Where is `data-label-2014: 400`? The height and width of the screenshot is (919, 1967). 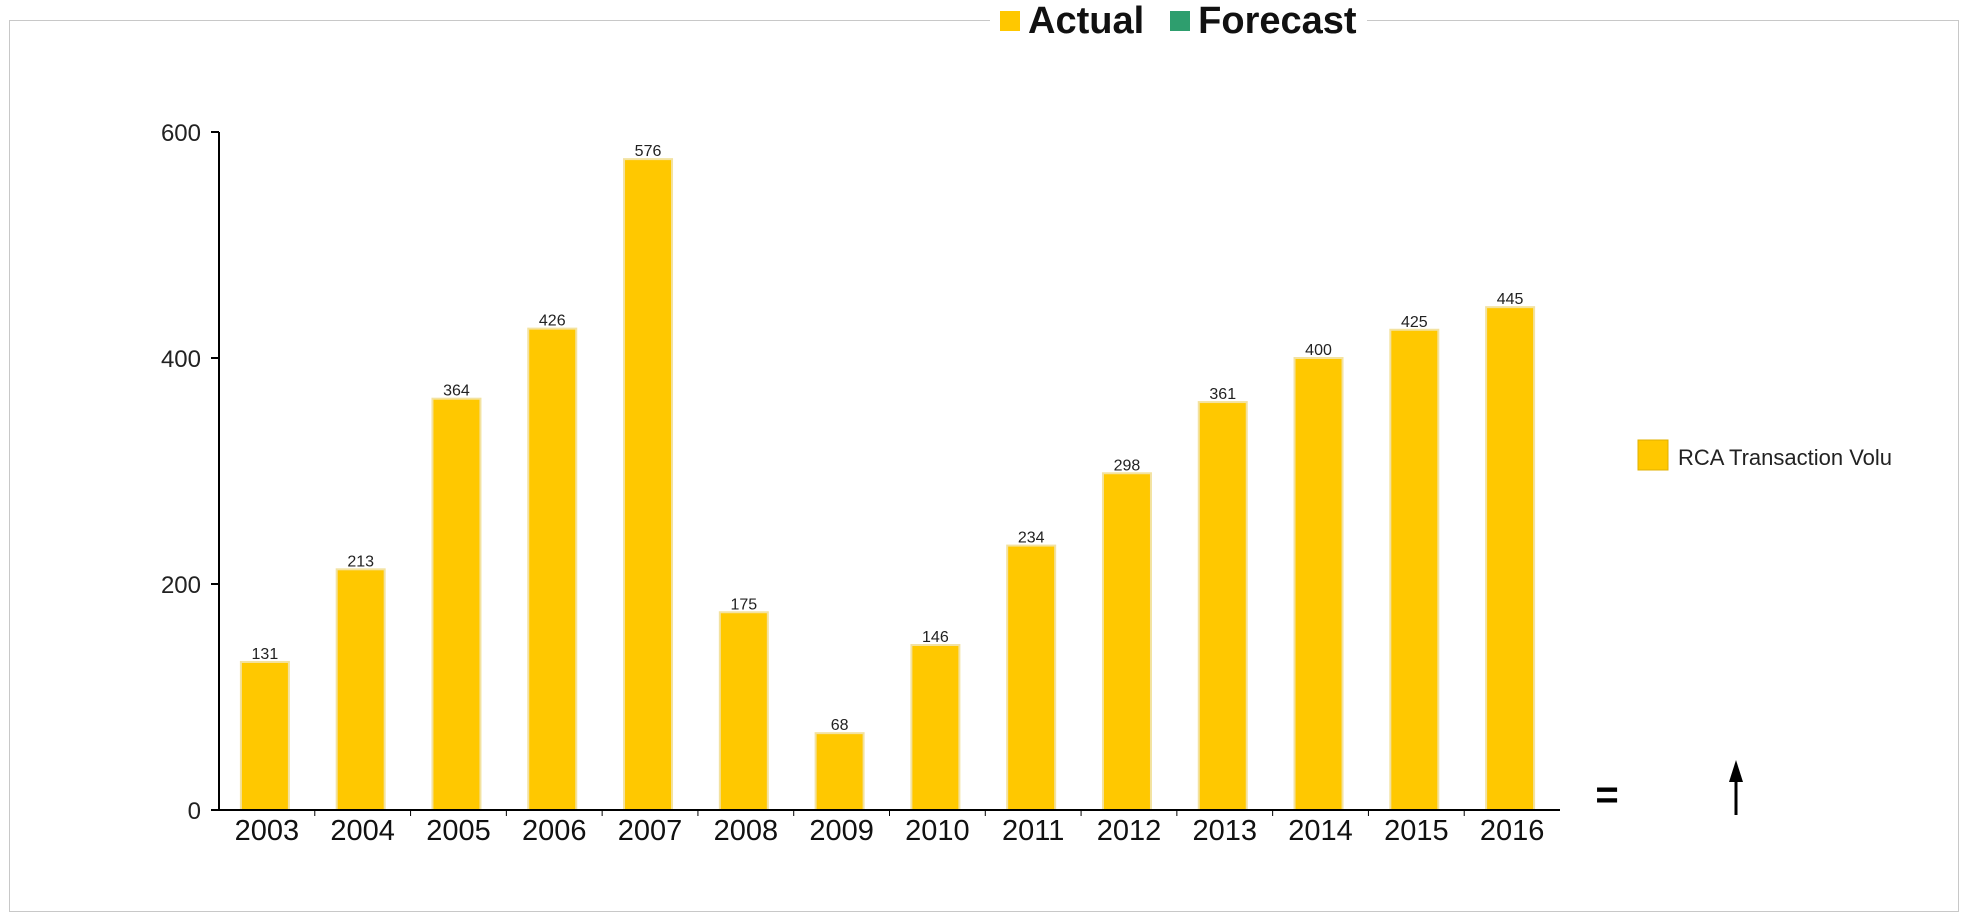 data-label-2014: 400 is located at coordinates (1318, 350).